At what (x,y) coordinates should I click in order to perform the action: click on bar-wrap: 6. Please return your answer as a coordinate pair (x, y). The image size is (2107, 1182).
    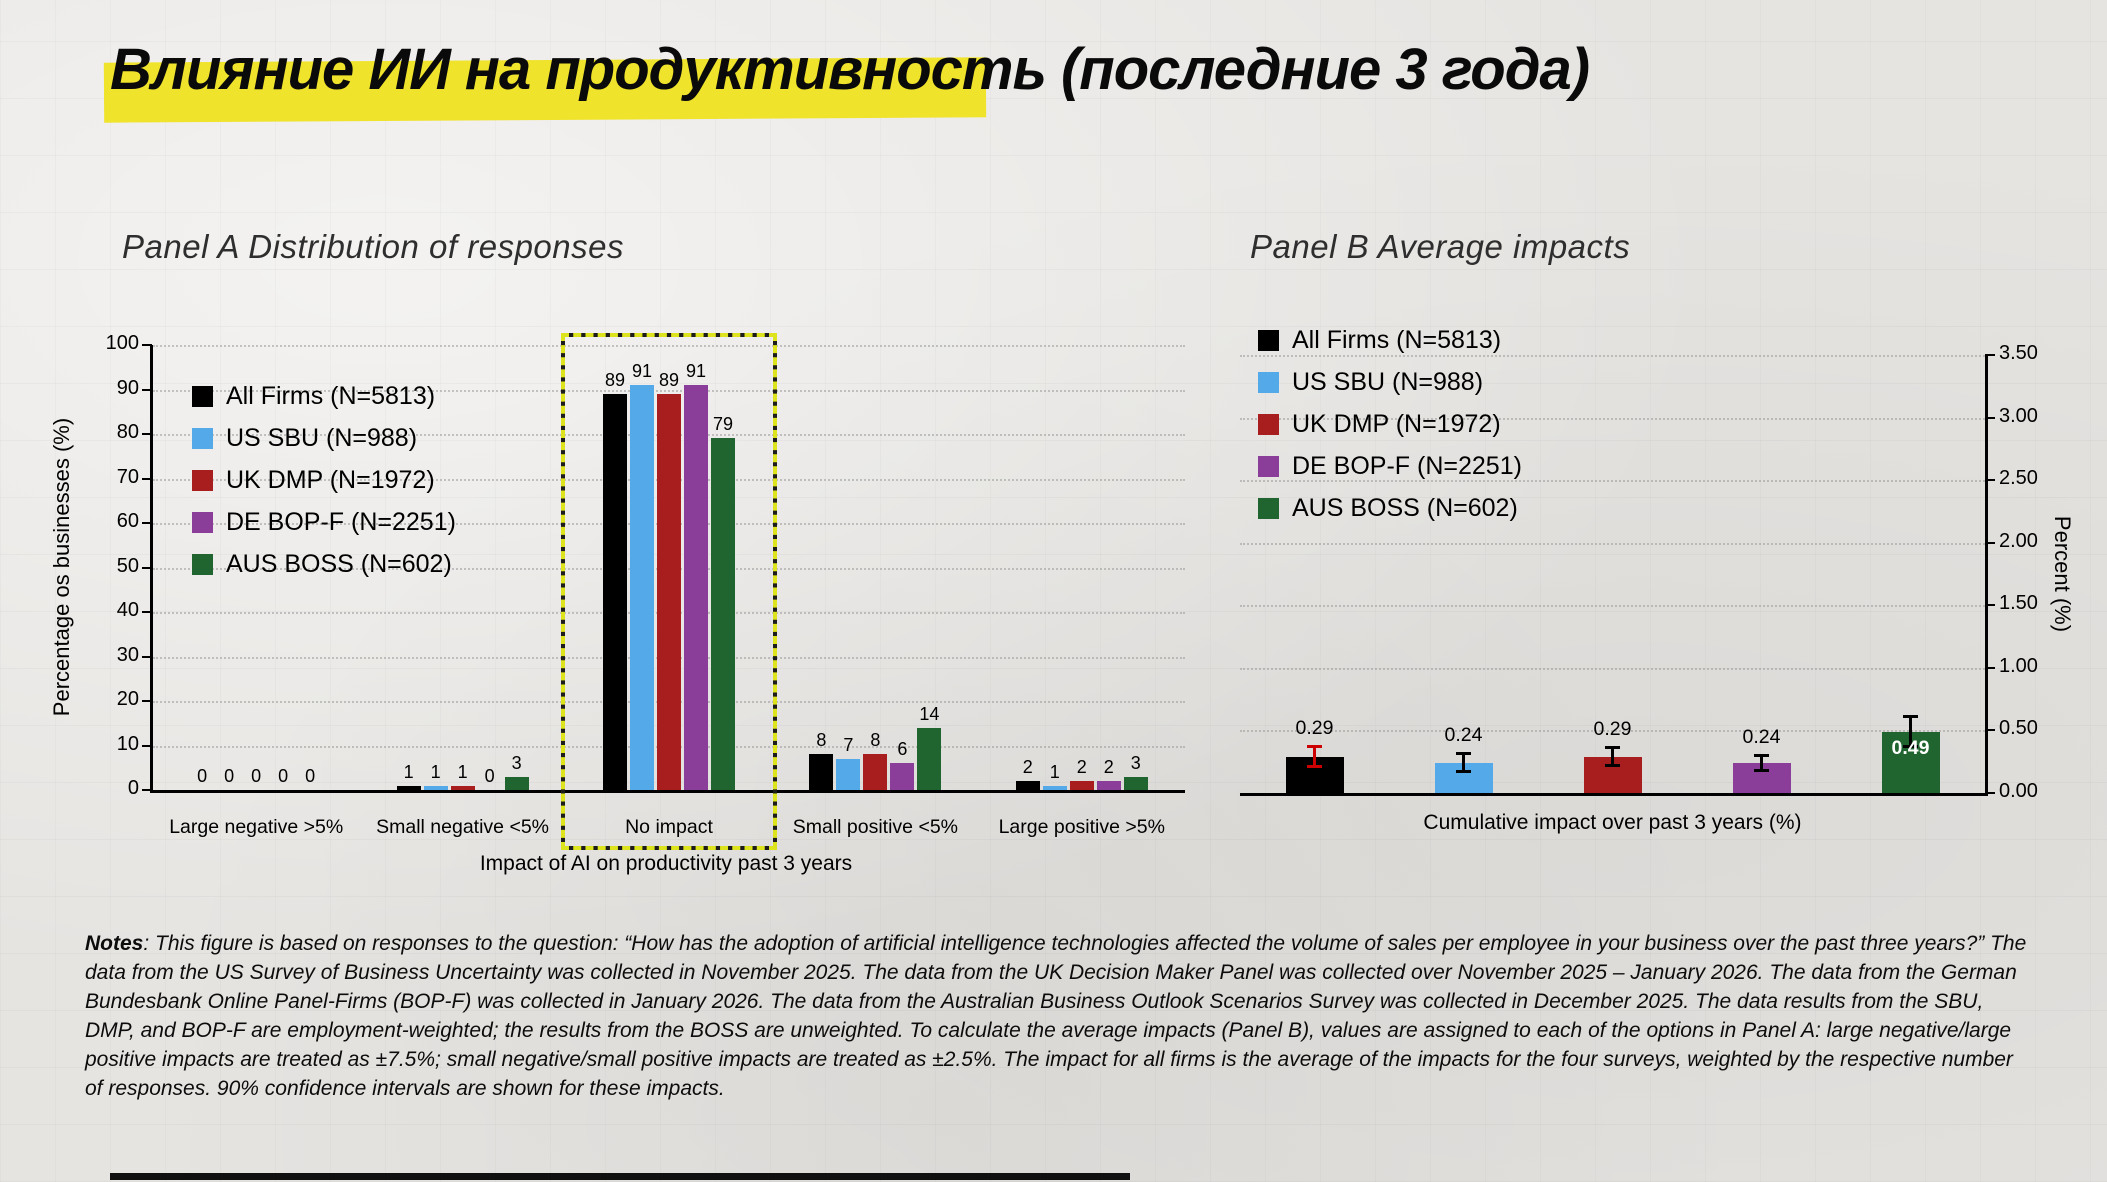
    Looking at the image, I should click on (902, 567).